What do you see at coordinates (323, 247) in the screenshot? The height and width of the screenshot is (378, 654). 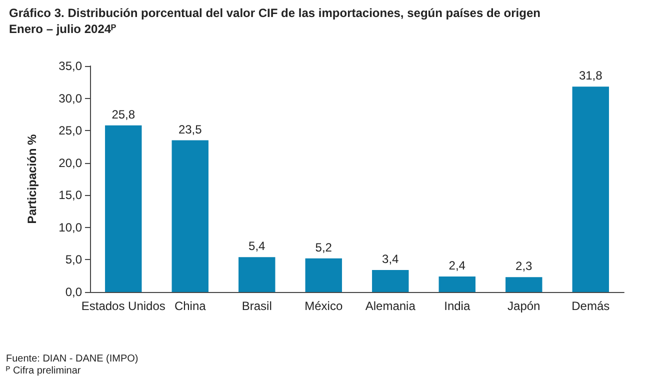 I see `data-label: 5,2` at bounding box center [323, 247].